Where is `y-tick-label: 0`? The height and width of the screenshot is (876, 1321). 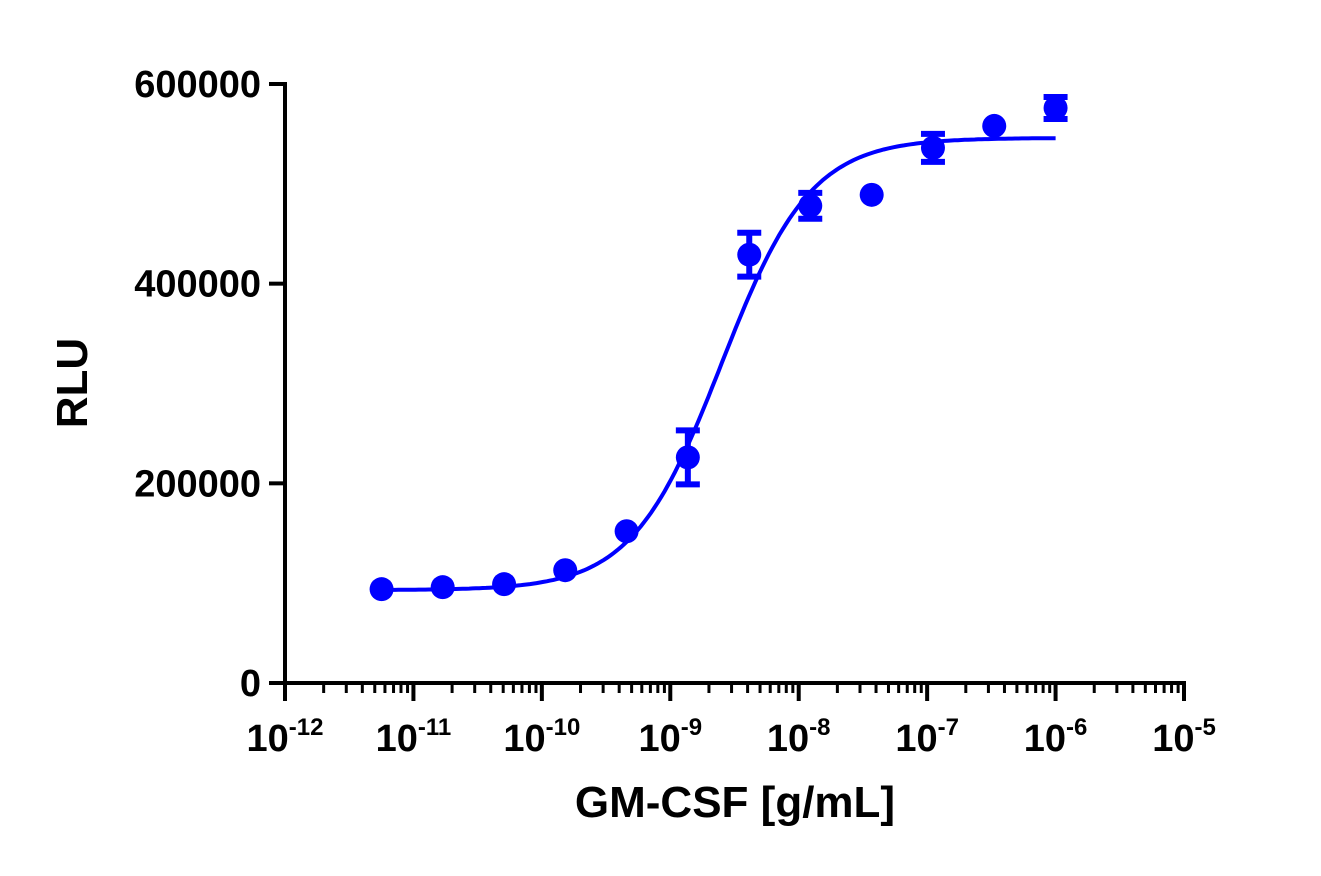 y-tick-label: 0 is located at coordinates (250, 684).